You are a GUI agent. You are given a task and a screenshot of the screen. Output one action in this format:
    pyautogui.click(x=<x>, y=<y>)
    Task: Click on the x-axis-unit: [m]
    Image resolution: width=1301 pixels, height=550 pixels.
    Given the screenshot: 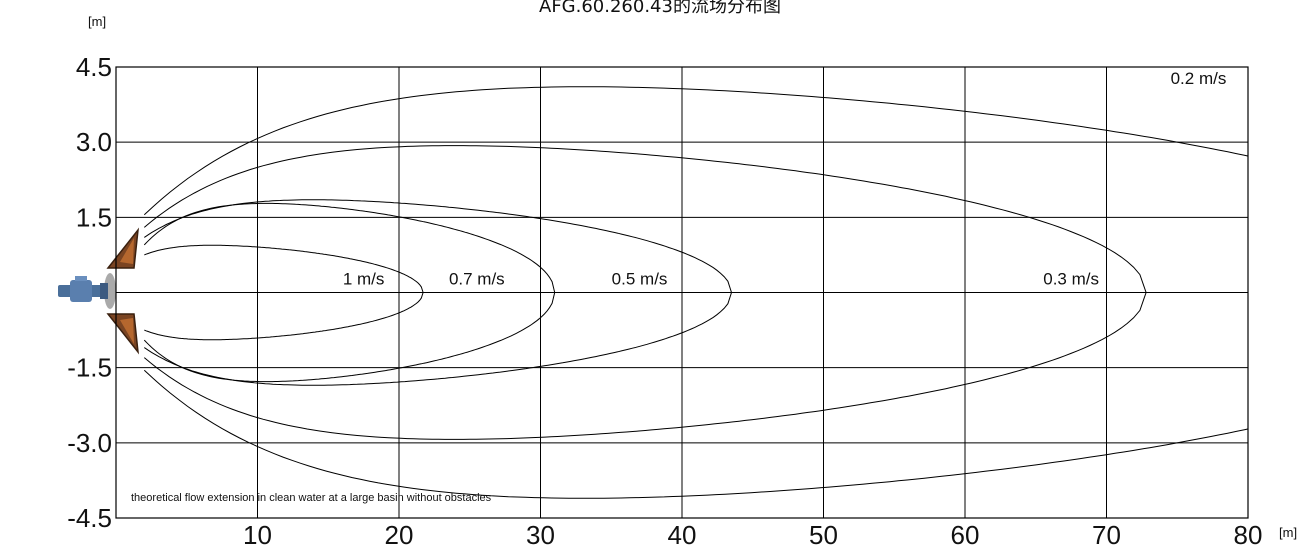 What is the action you would take?
    pyautogui.click(x=1288, y=532)
    